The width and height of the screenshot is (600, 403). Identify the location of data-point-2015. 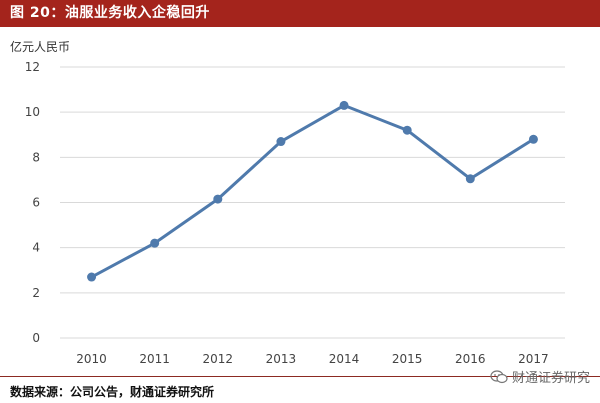
(407, 130).